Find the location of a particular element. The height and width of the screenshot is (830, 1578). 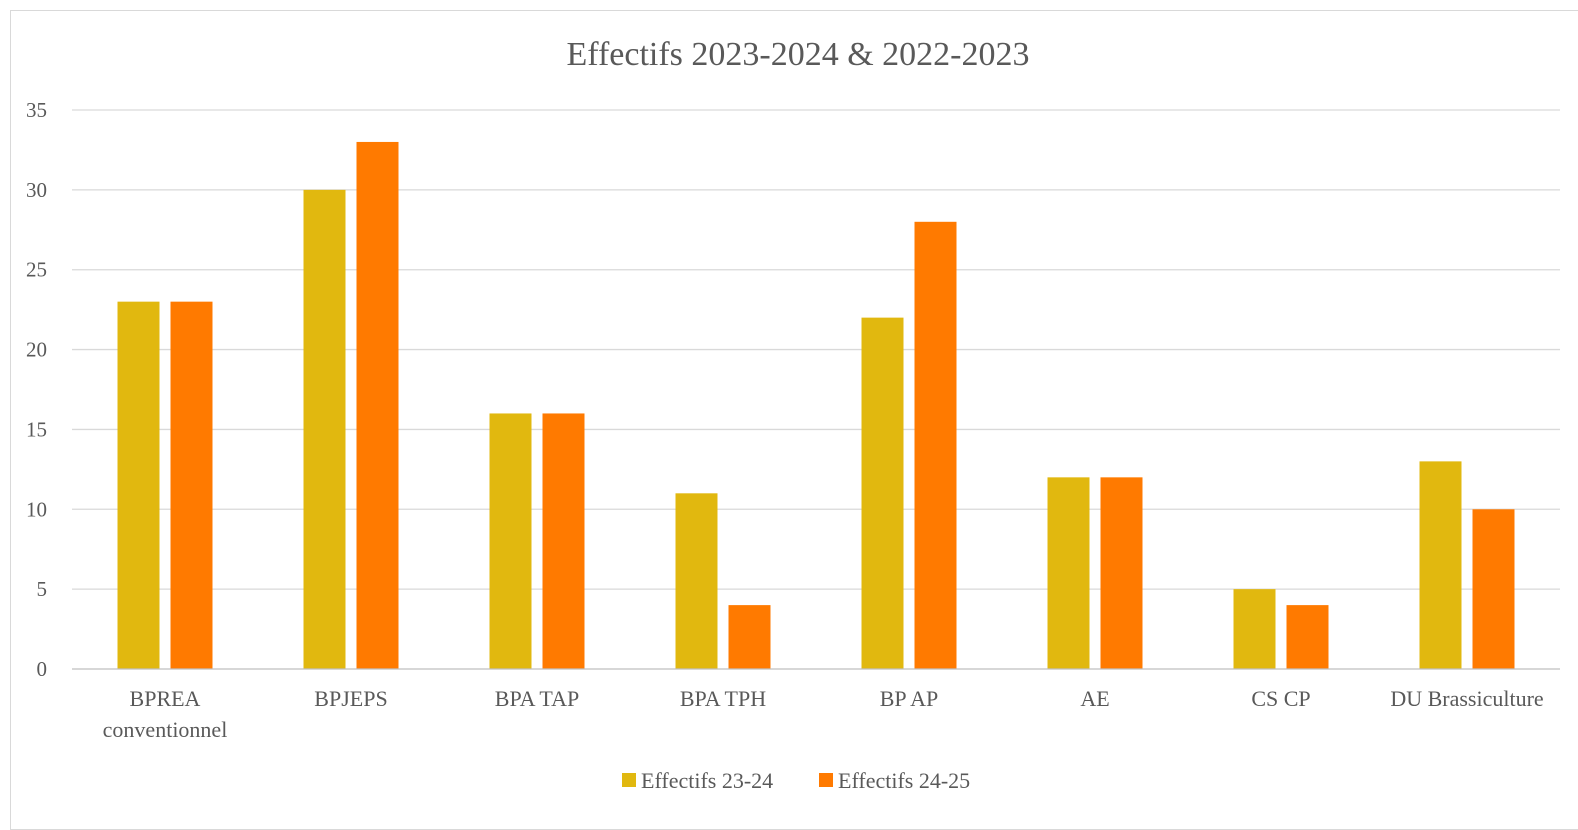

y-tick-label: 15 is located at coordinates (36, 429).